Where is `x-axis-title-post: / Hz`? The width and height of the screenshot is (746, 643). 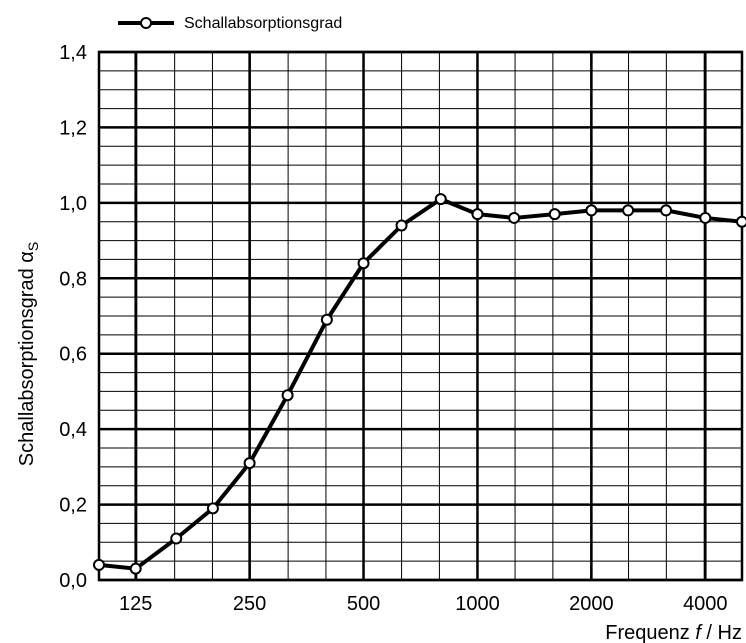
x-axis-title-post: / Hz is located at coordinates (721, 632).